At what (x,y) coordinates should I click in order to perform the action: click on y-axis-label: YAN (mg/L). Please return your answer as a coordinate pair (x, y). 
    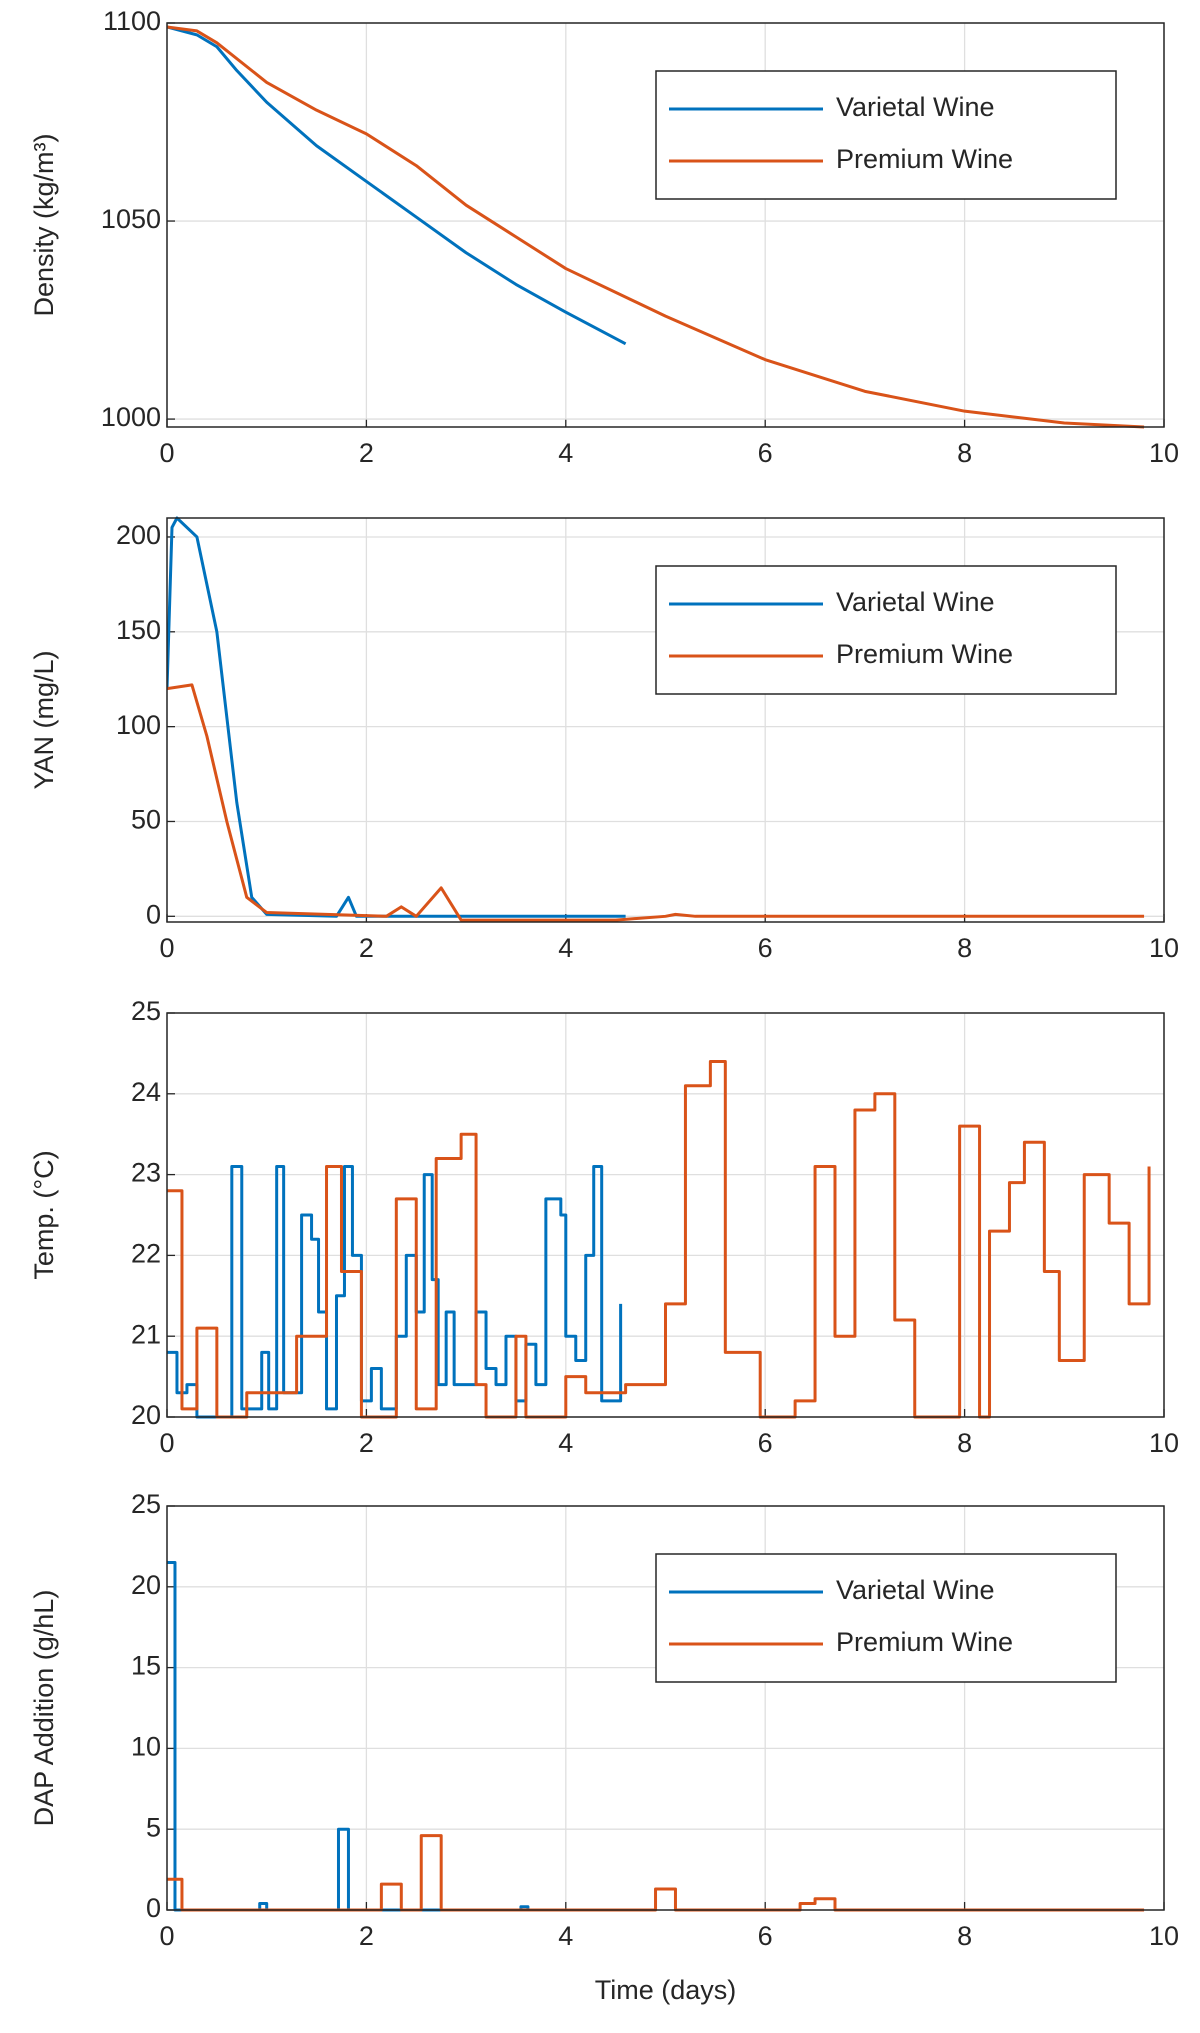
    Looking at the image, I should click on (44, 719).